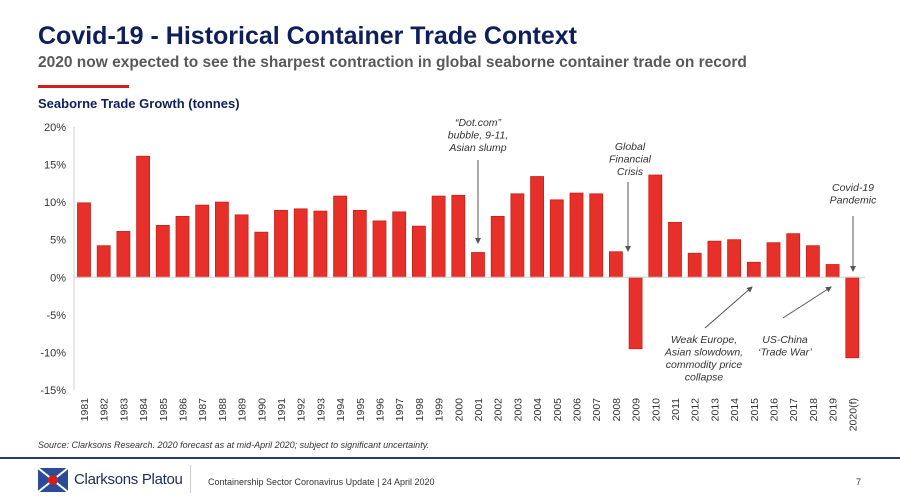  I want to click on bar-2011, so click(675, 250).